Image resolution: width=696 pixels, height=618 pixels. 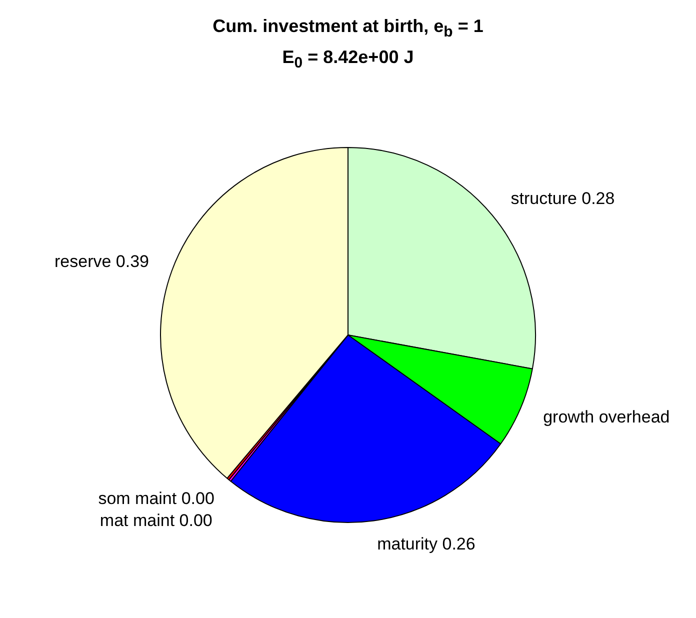 I want to click on slice-label: som maint 0.00, so click(x=156, y=498).